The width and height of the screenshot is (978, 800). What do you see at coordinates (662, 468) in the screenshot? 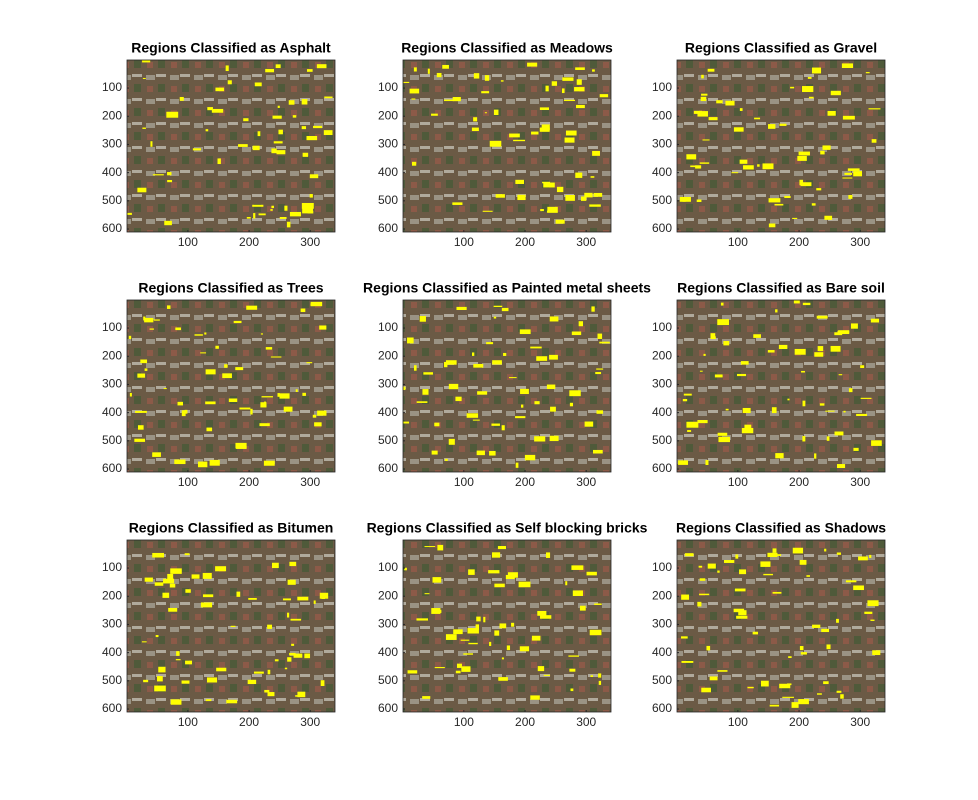
I see `y-tick-label: 600` at bounding box center [662, 468].